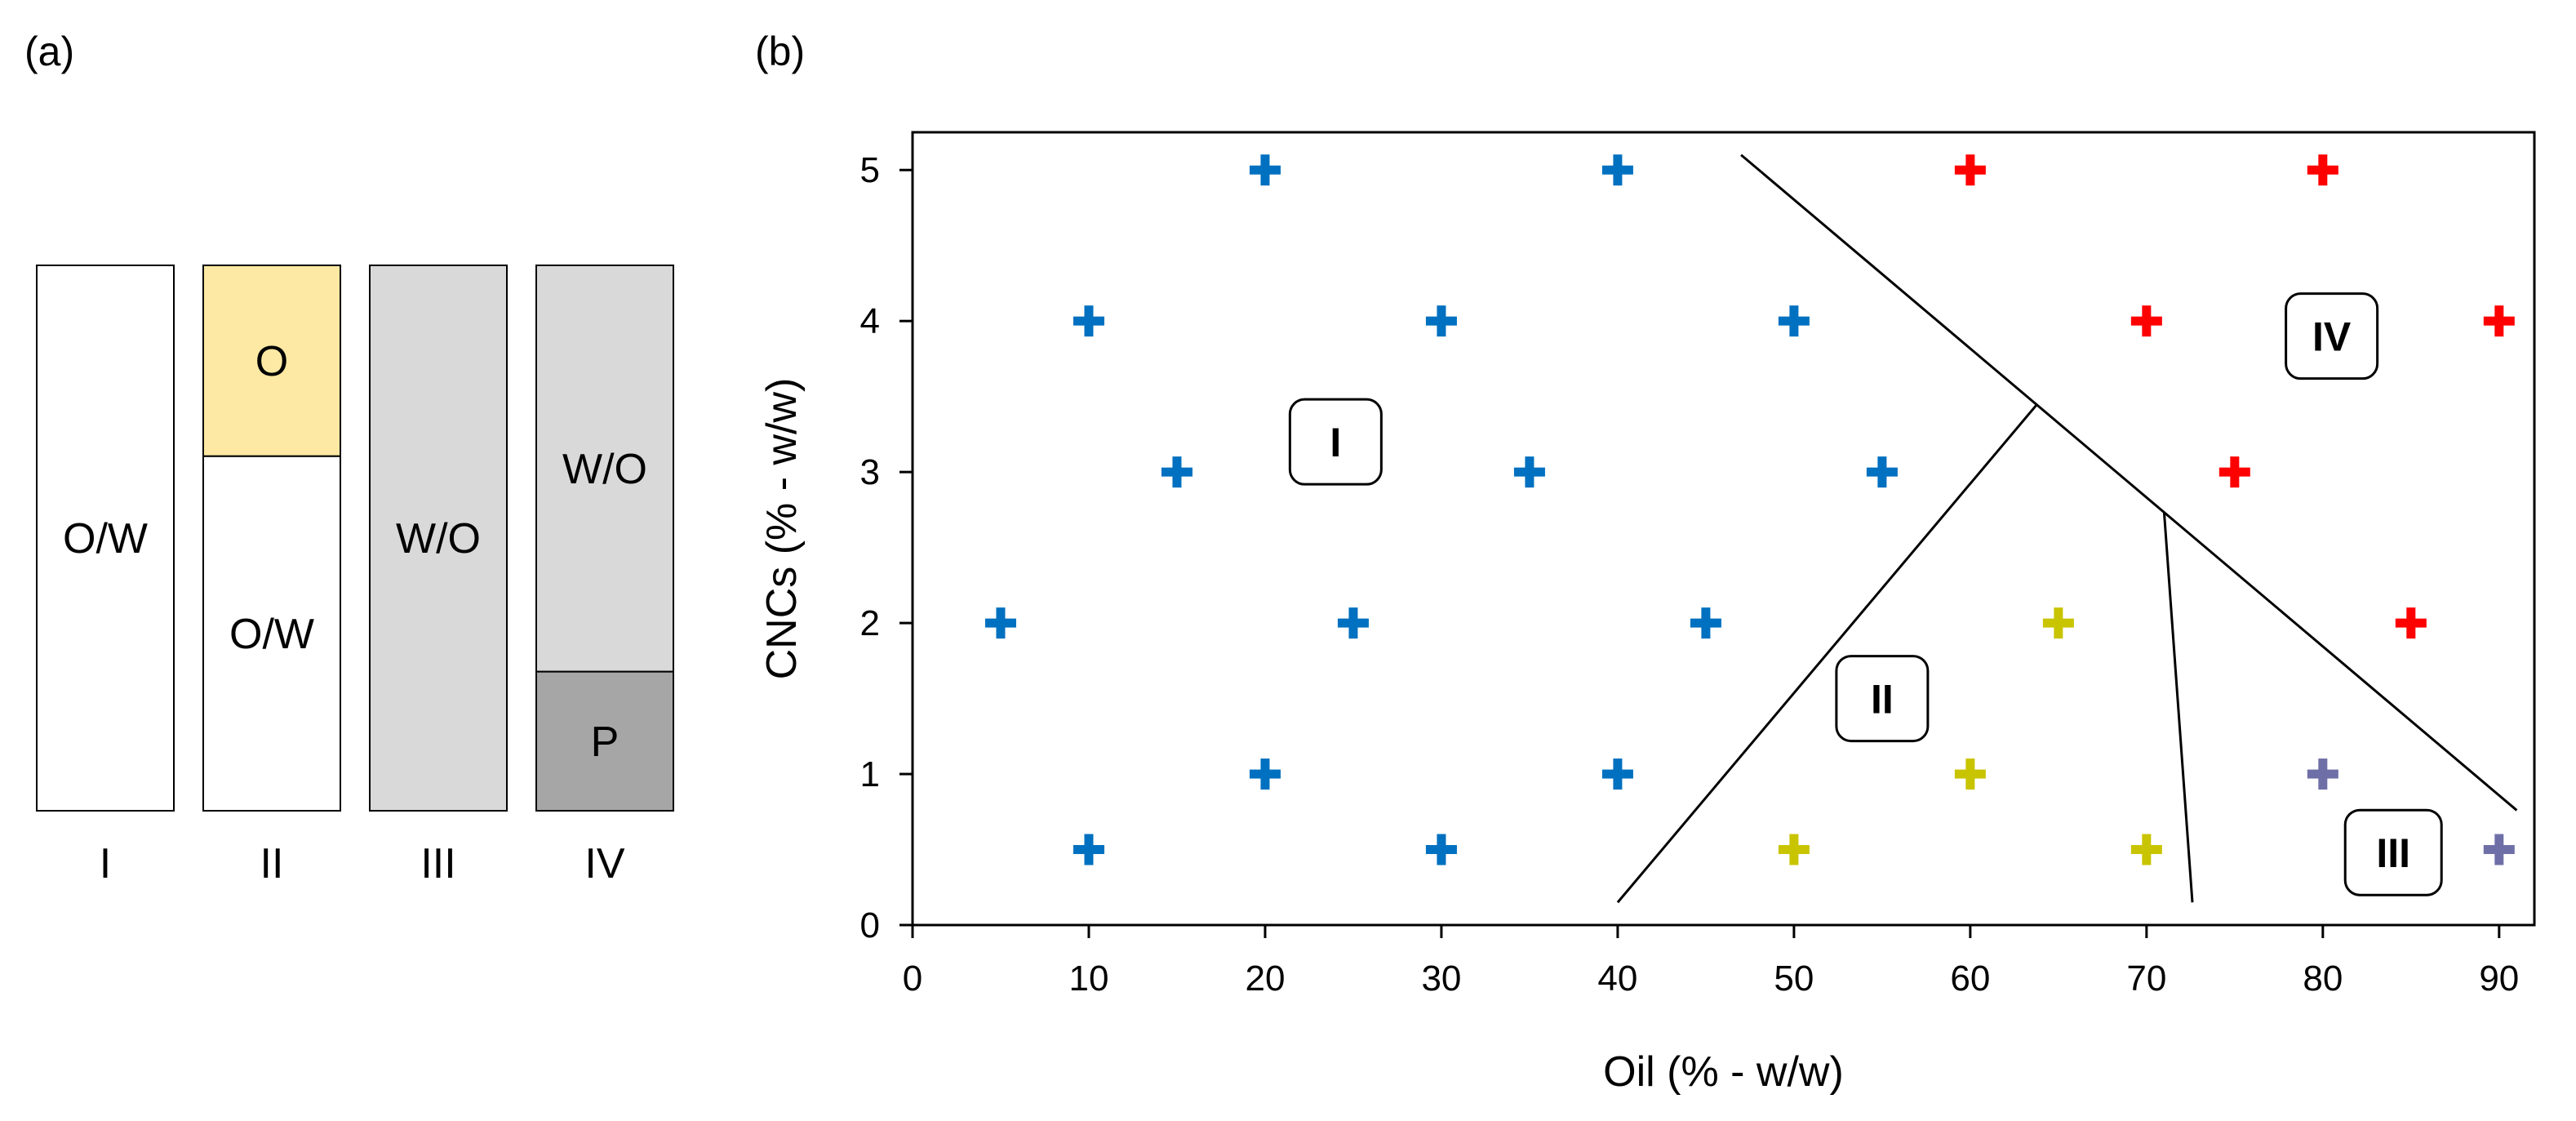 This screenshot has width=2576, height=1121. What do you see at coordinates (105, 863) in the screenshot?
I see `tube-numeral: I` at bounding box center [105, 863].